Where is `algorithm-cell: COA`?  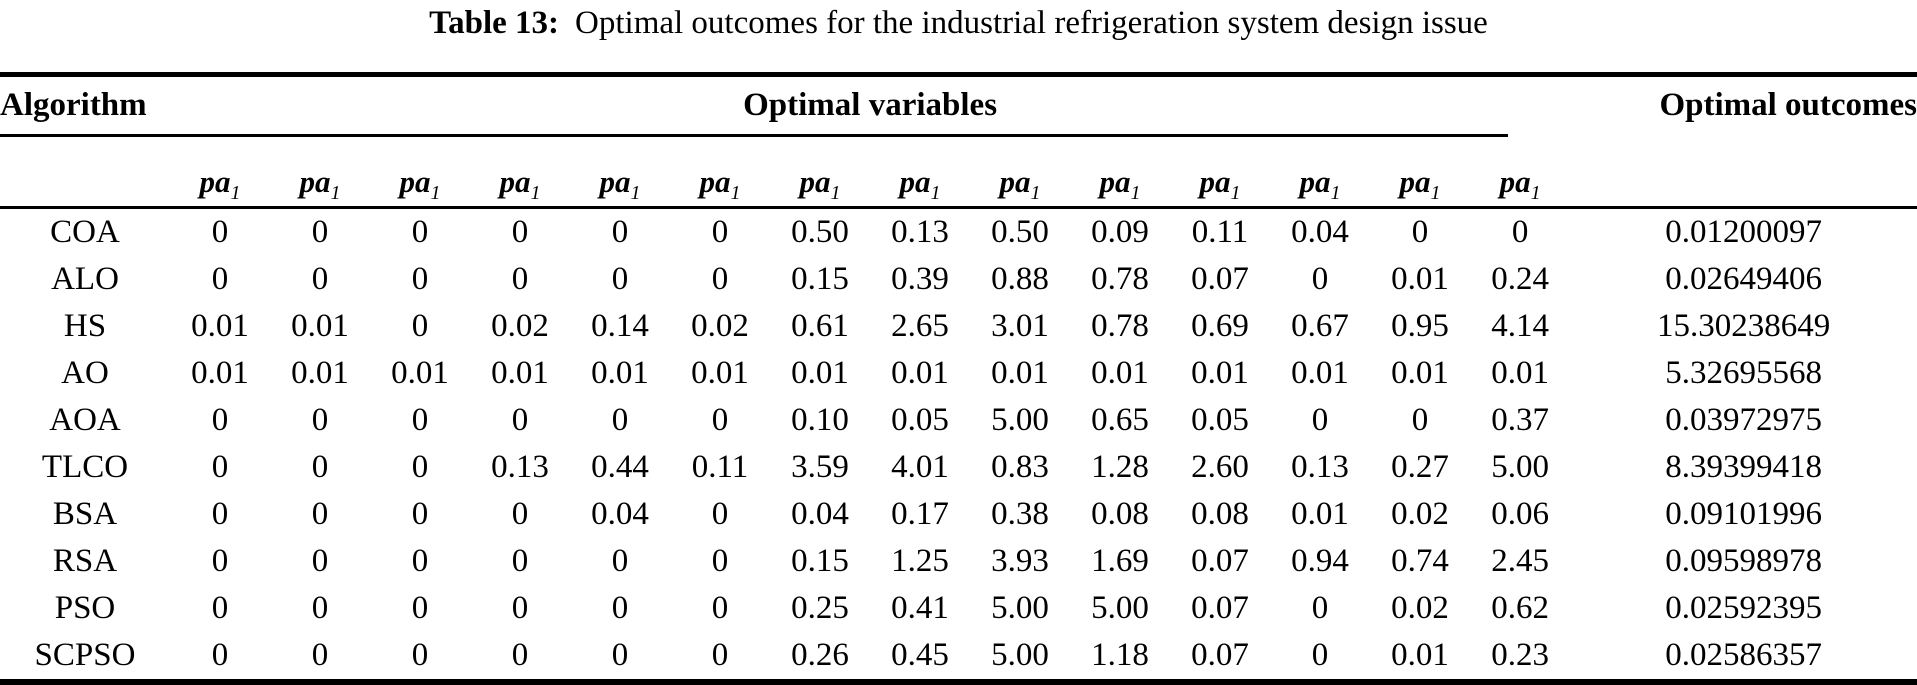
algorithm-cell: COA is located at coordinates (85, 232).